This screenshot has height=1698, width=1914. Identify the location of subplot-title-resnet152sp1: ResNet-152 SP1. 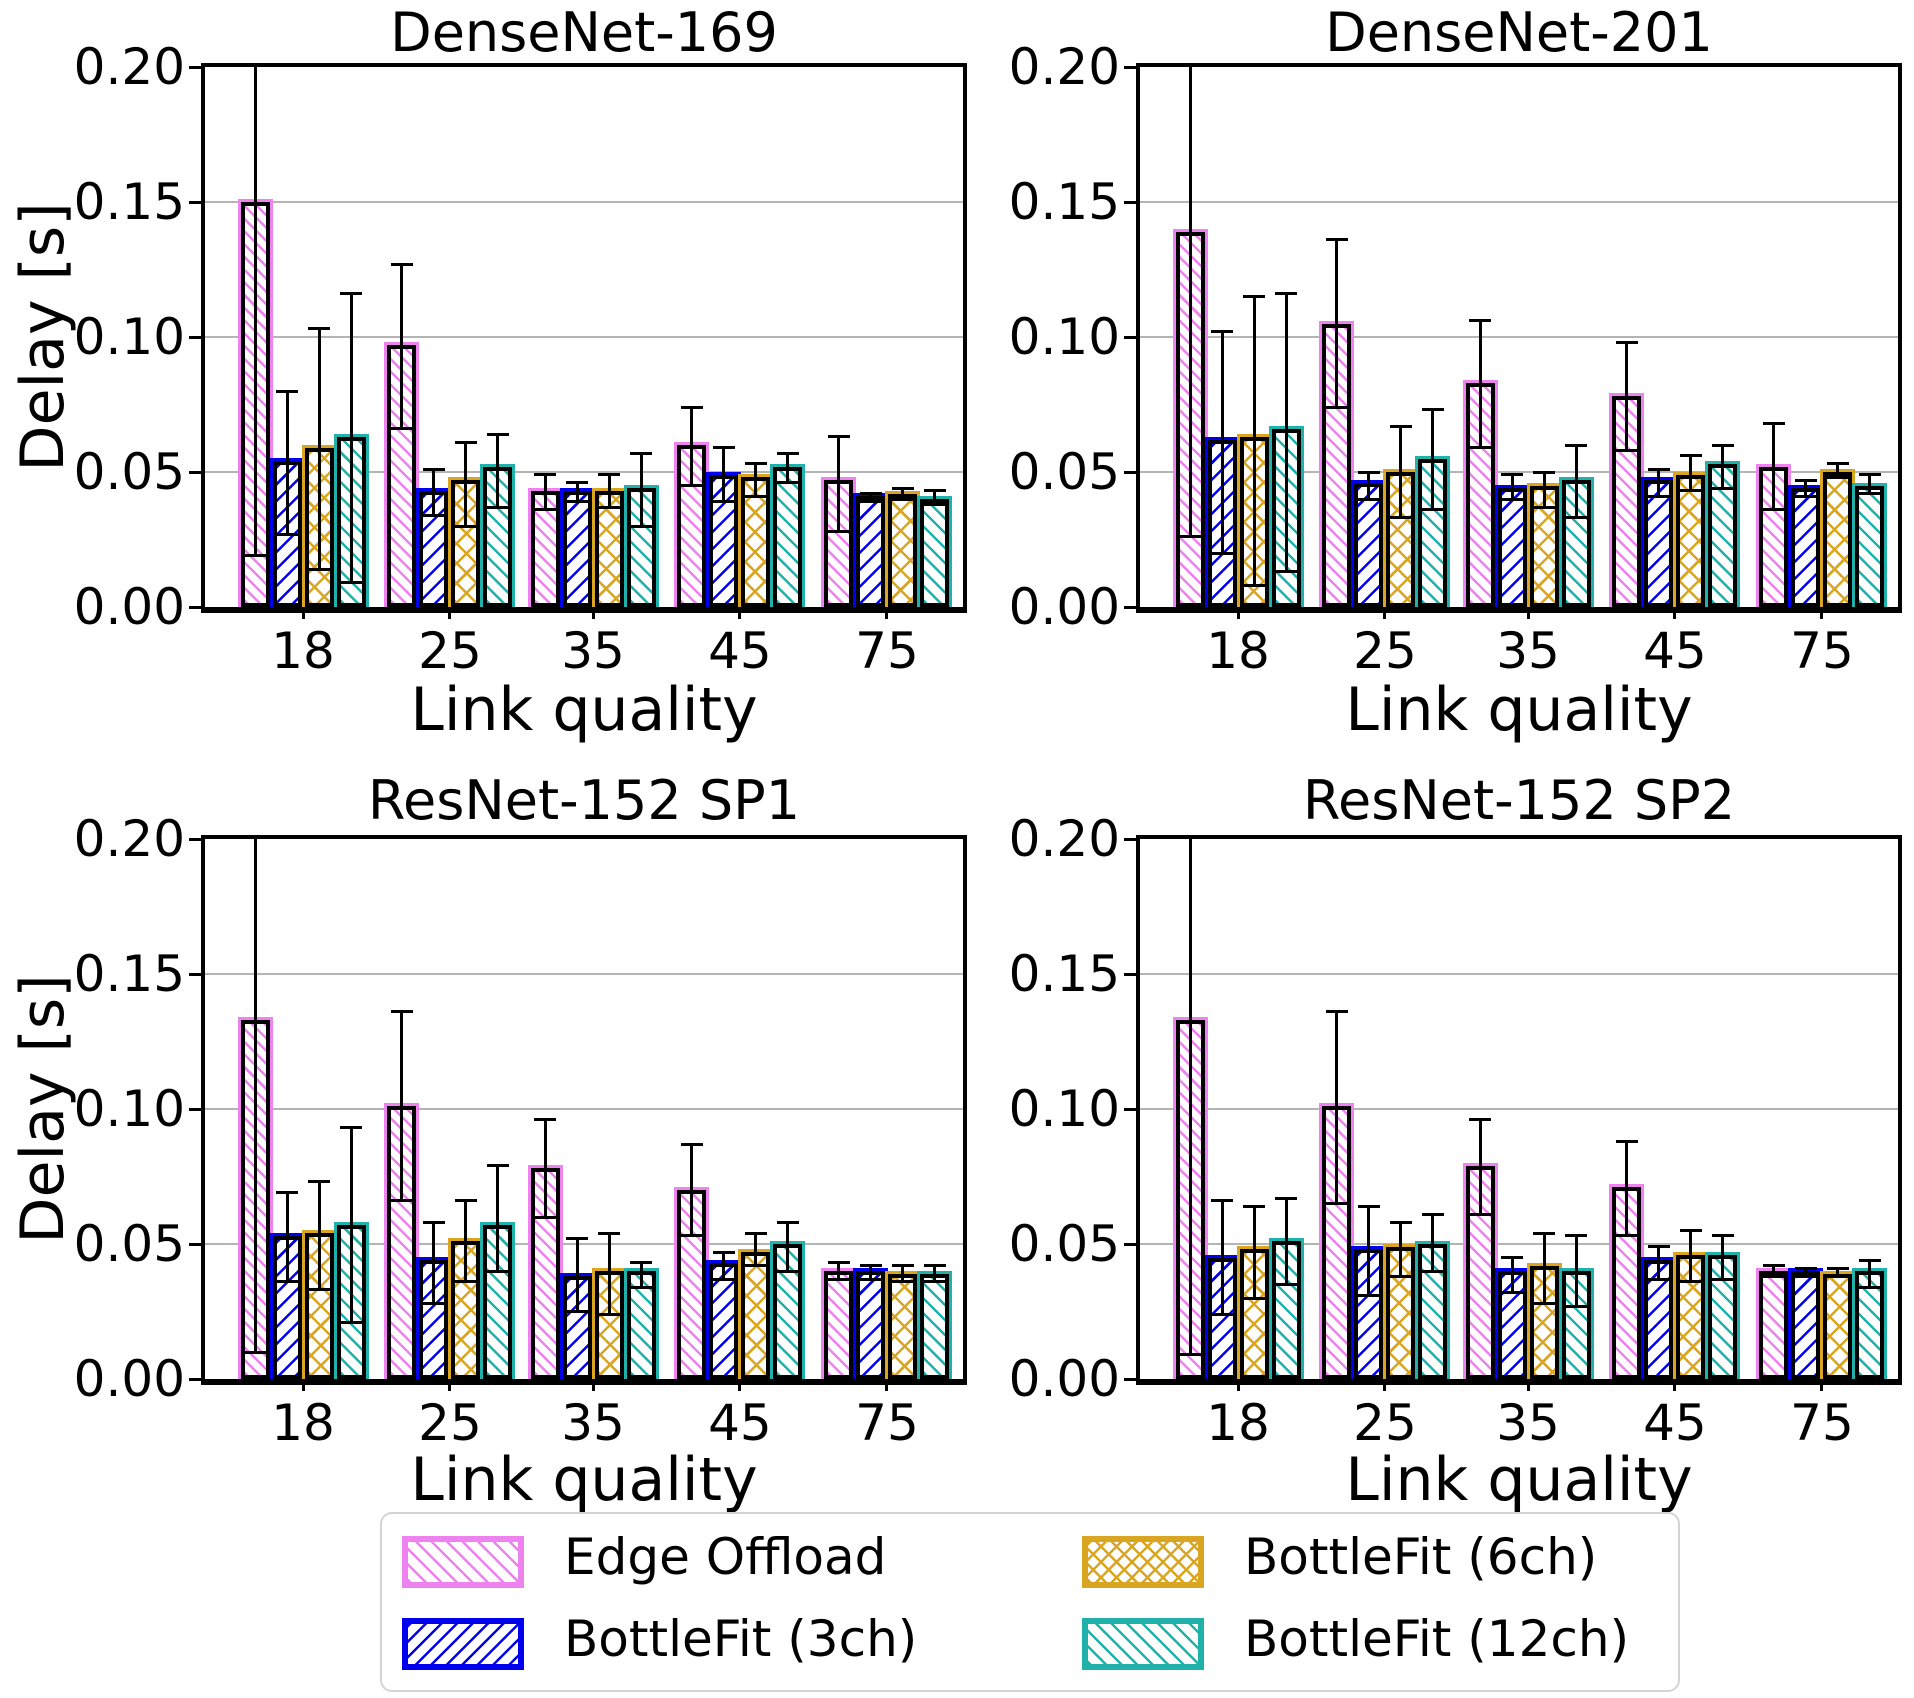
(584, 800).